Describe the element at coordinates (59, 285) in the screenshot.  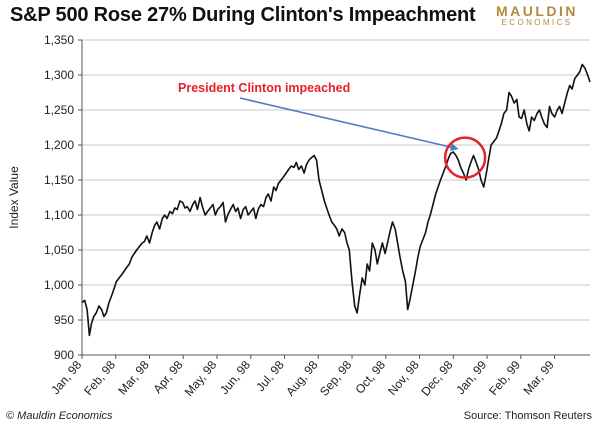
I see `y-tick-label: 1,000` at that location.